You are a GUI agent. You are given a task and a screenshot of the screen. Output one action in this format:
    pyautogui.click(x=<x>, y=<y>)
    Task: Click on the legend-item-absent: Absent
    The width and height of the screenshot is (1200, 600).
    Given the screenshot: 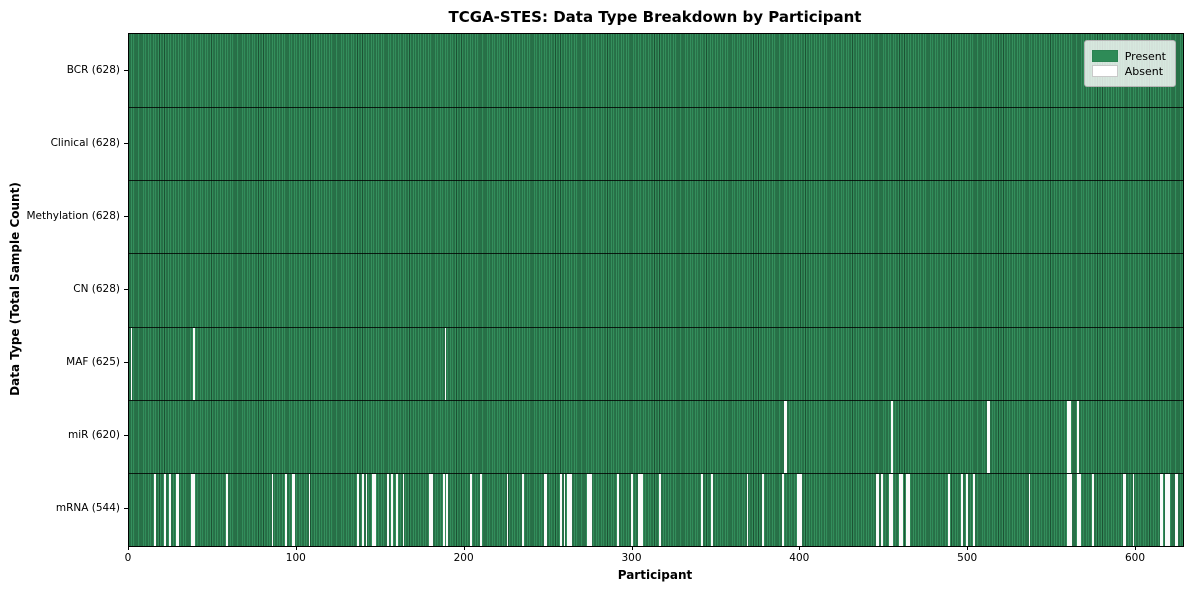 What is the action you would take?
    pyautogui.click(x=1128, y=71)
    